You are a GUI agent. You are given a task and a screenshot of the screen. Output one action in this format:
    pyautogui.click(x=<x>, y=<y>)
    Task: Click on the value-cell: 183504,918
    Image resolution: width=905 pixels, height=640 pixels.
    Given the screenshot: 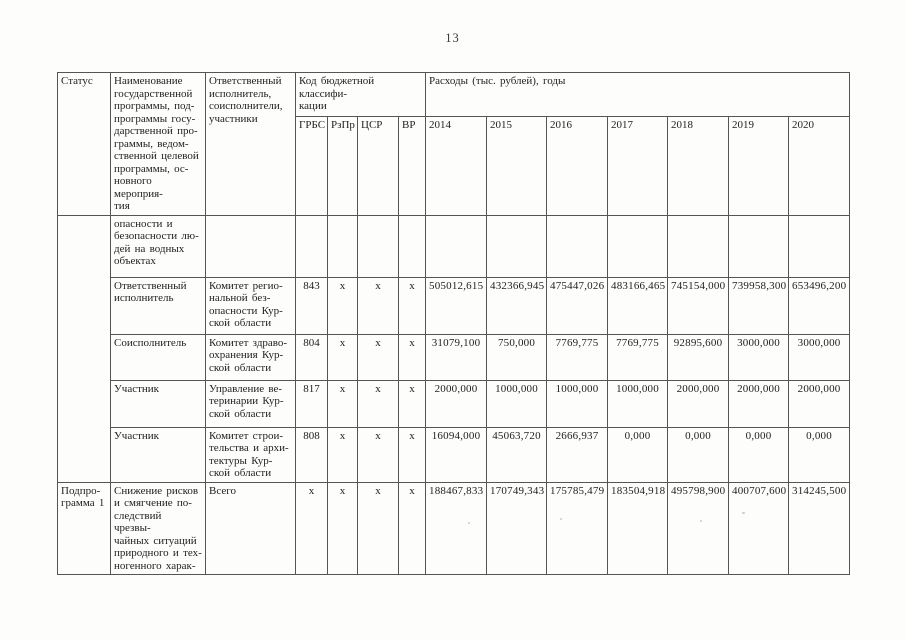 What is the action you would take?
    pyautogui.click(x=638, y=528)
    